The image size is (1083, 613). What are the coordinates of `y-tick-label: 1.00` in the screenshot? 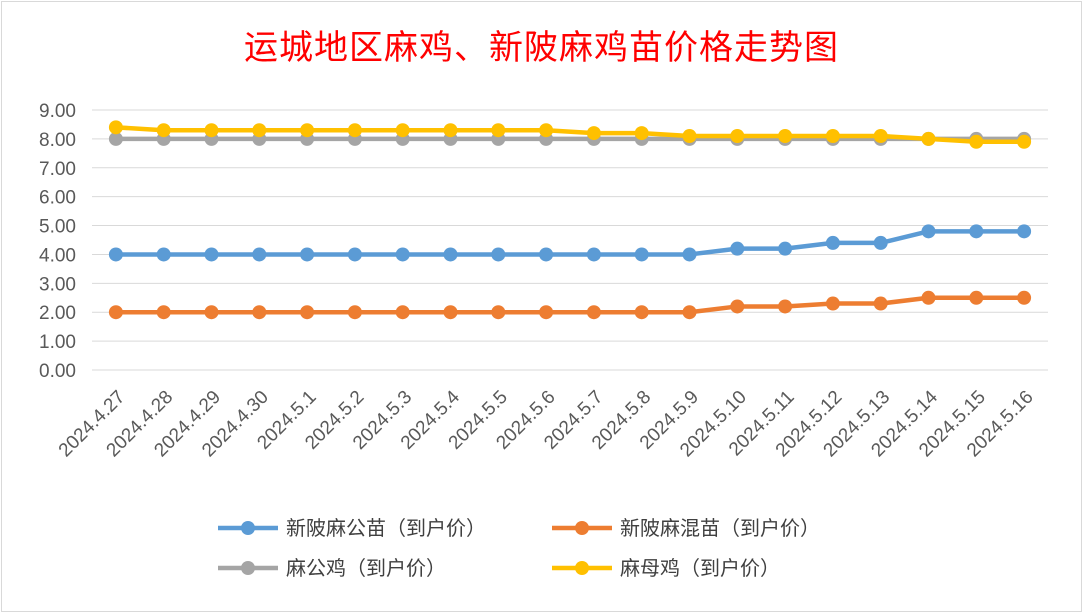 It's located at (57, 342).